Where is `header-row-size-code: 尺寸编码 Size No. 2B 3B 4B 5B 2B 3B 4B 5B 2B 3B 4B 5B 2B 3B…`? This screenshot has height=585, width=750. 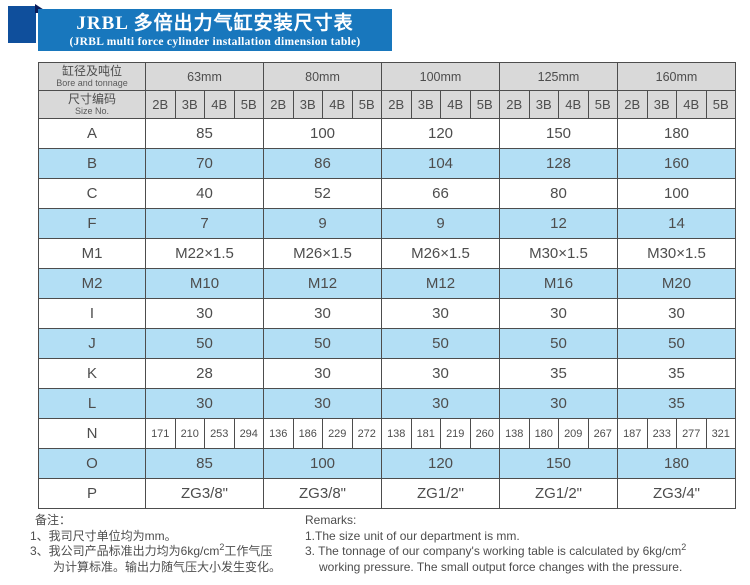 header-row-size-code: 尺寸编码 Size No. 2B 3B 4B 5B 2B 3B 4B 5B 2B 3B 4B 5B 2B 3B… is located at coordinates (387, 104).